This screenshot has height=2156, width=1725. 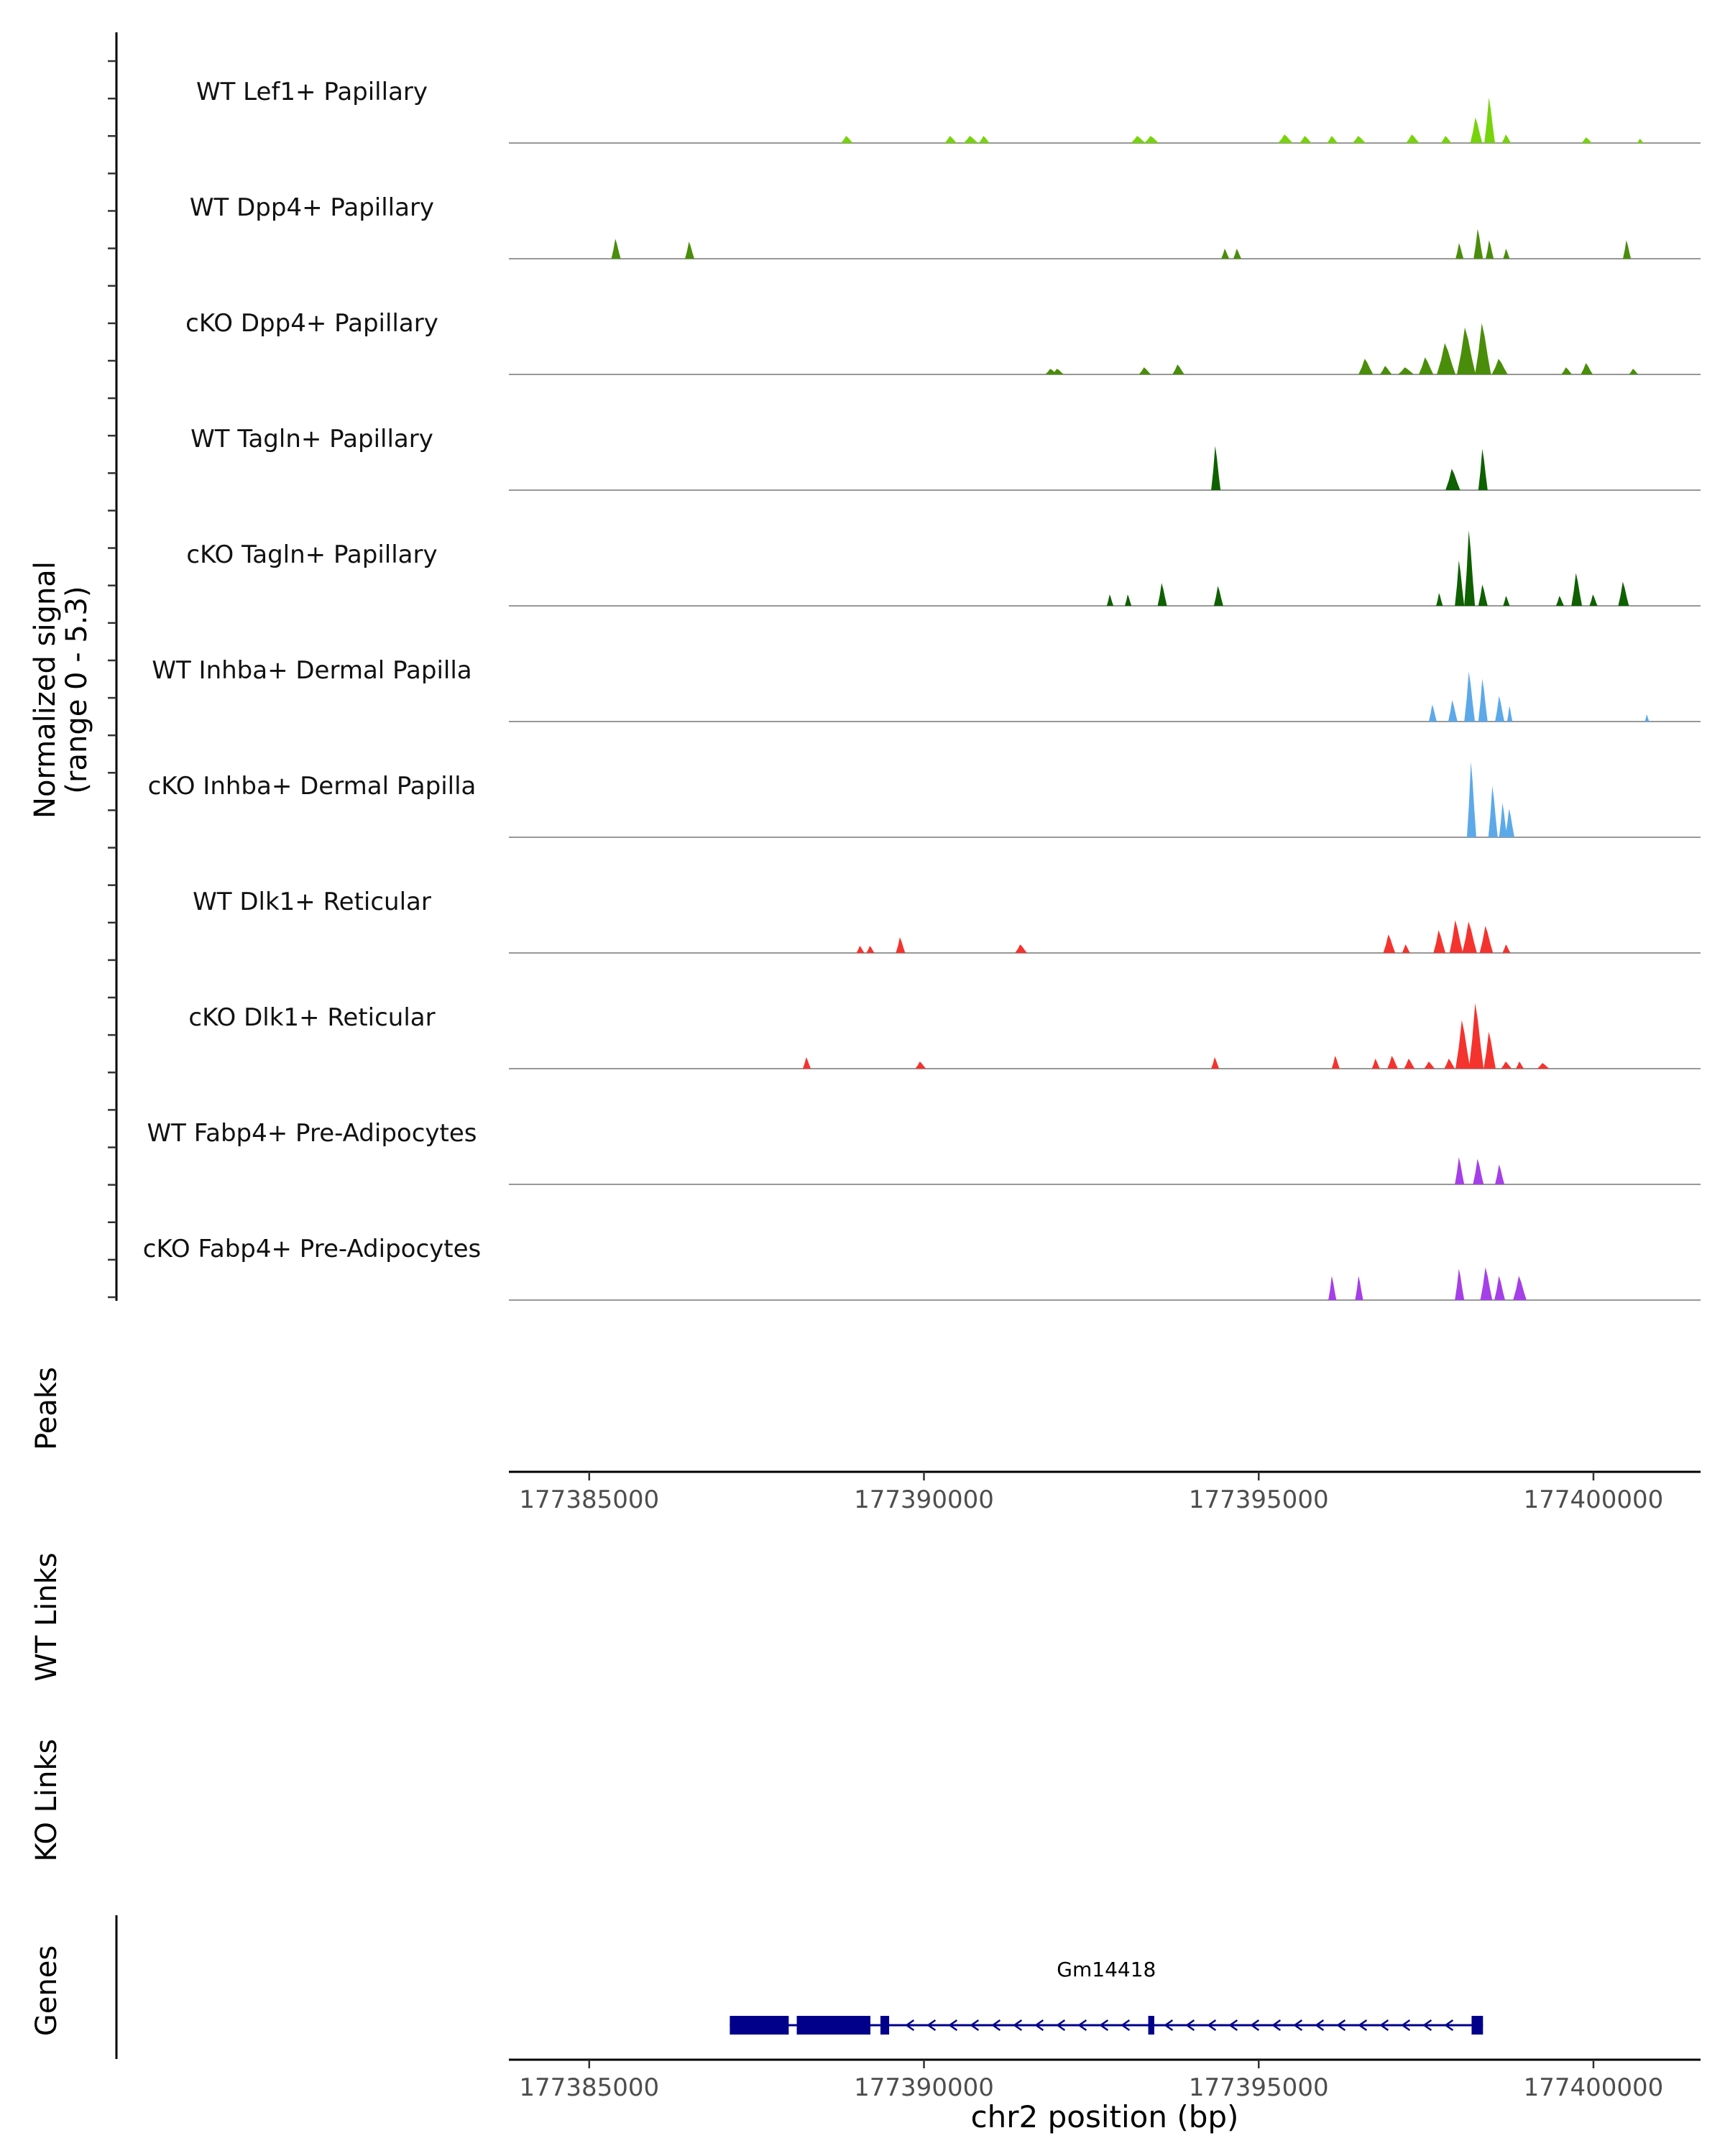 What do you see at coordinates (46, 1617) in the screenshot?
I see `wt-links-track-label: WT Links` at bounding box center [46, 1617].